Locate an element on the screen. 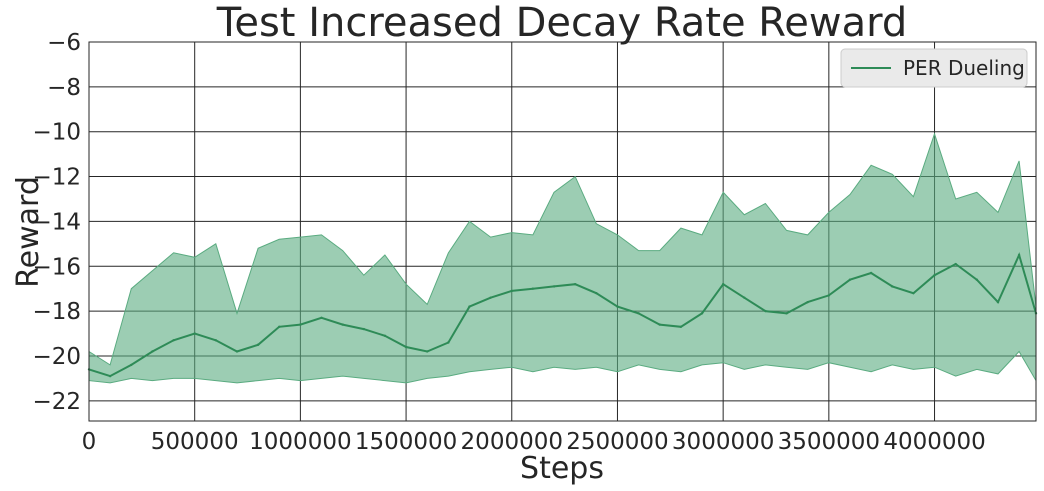 This screenshot has width=1044, height=491. legend-box is located at coordinates (934, 68).